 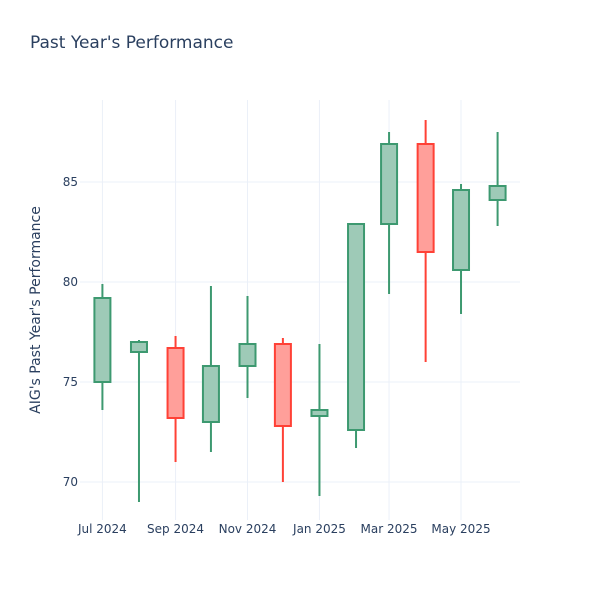 I want to click on y-tick-label: 80, so click(x=70, y=282).